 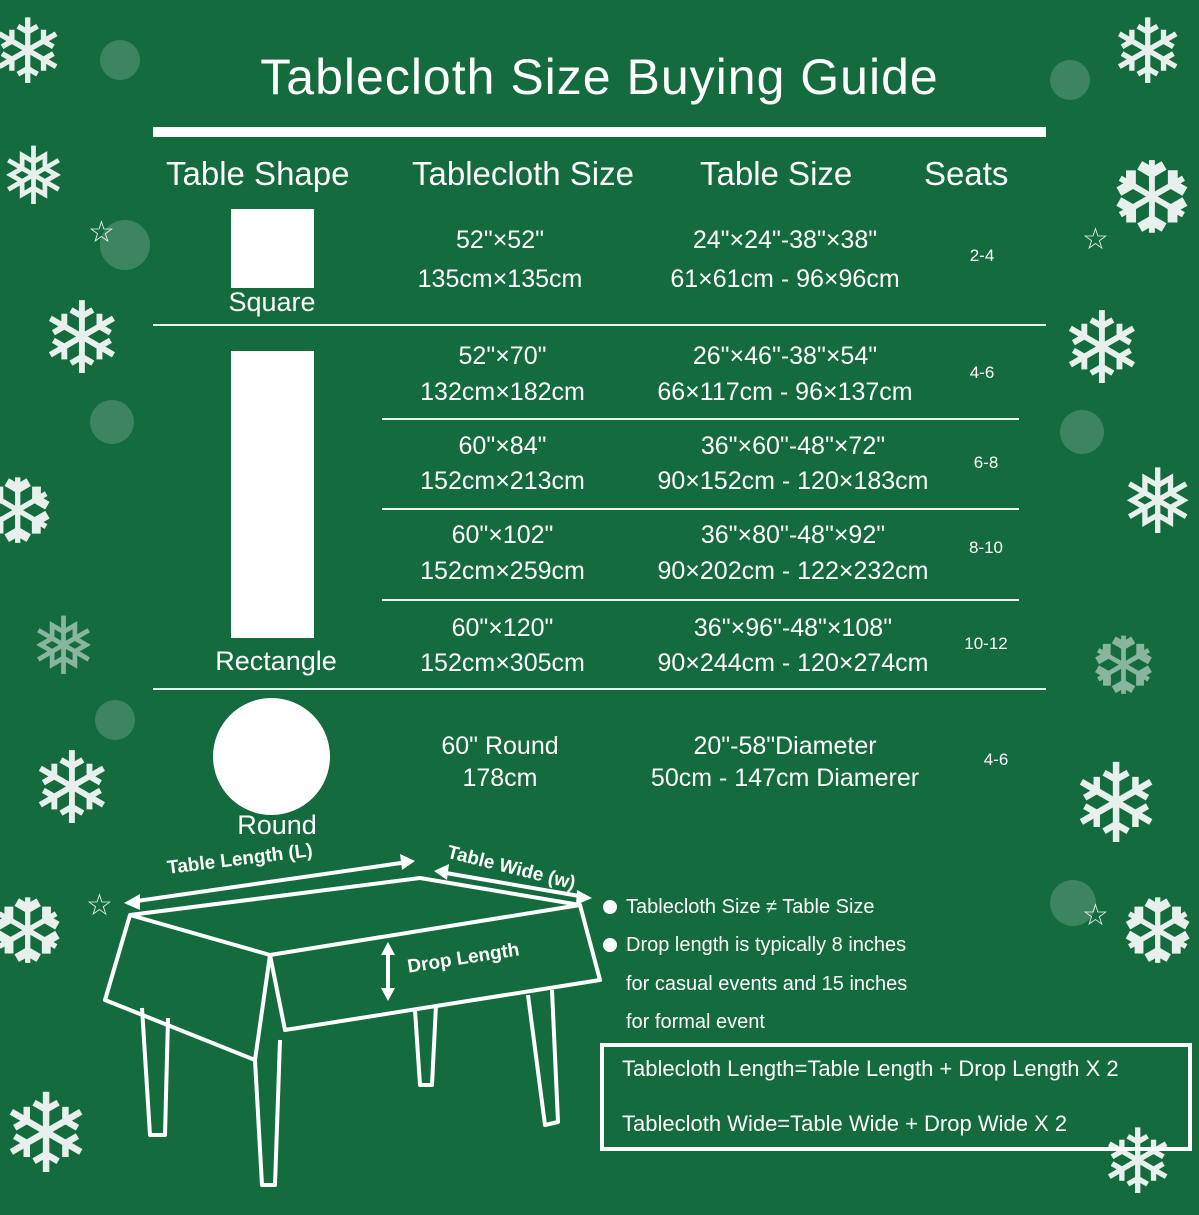 I want to click on round-shape-icon, so click(x=271, y=756).